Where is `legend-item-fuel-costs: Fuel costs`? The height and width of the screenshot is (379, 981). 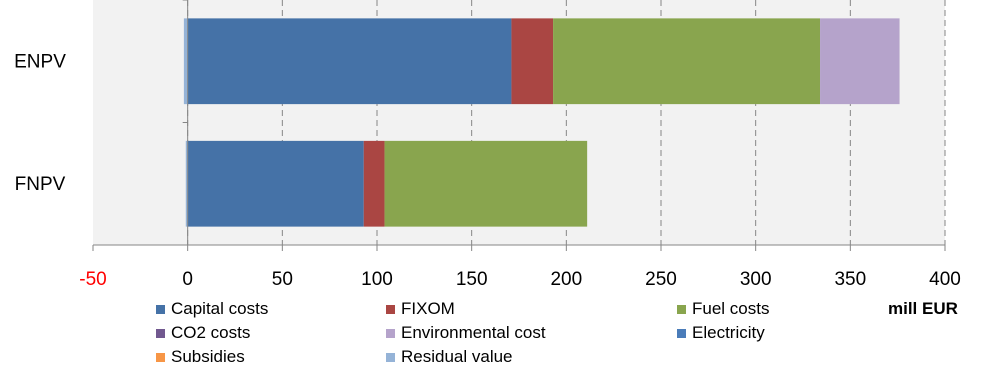 legend-item-fuel-costs: Fuel costs is located at coordinates (723, 309).